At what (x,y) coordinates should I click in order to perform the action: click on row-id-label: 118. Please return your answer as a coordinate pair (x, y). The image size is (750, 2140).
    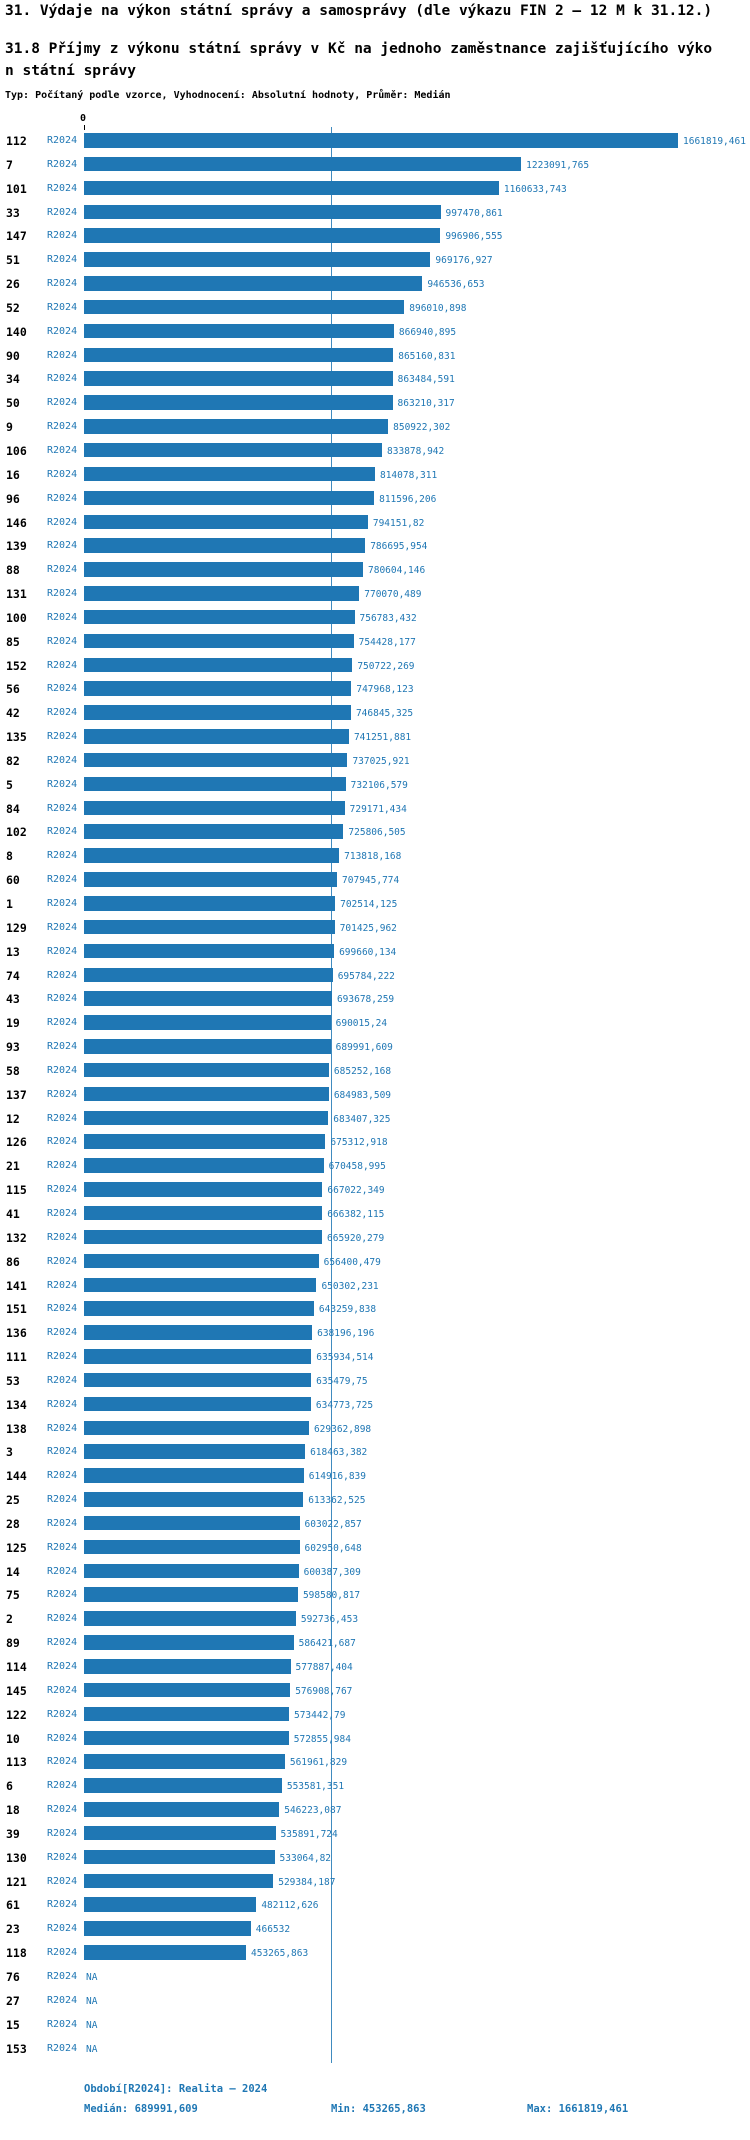
    Looking at the image, I should click on (16, 1953).